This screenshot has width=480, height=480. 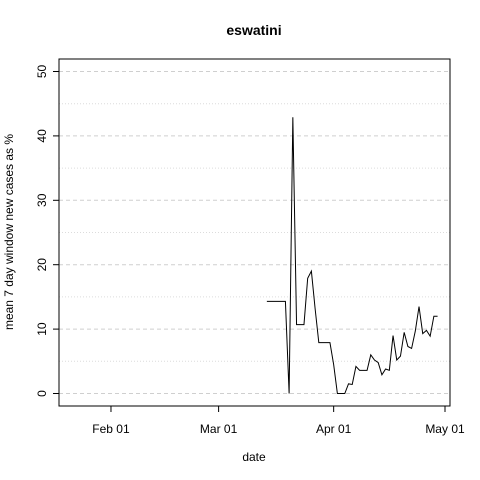 What do you see at coordinates (278, 420) in the screenshot?
I see `x-axis: Feb 01 Mar 01 Apr 01 May 01` at bounding box center [278, 420].